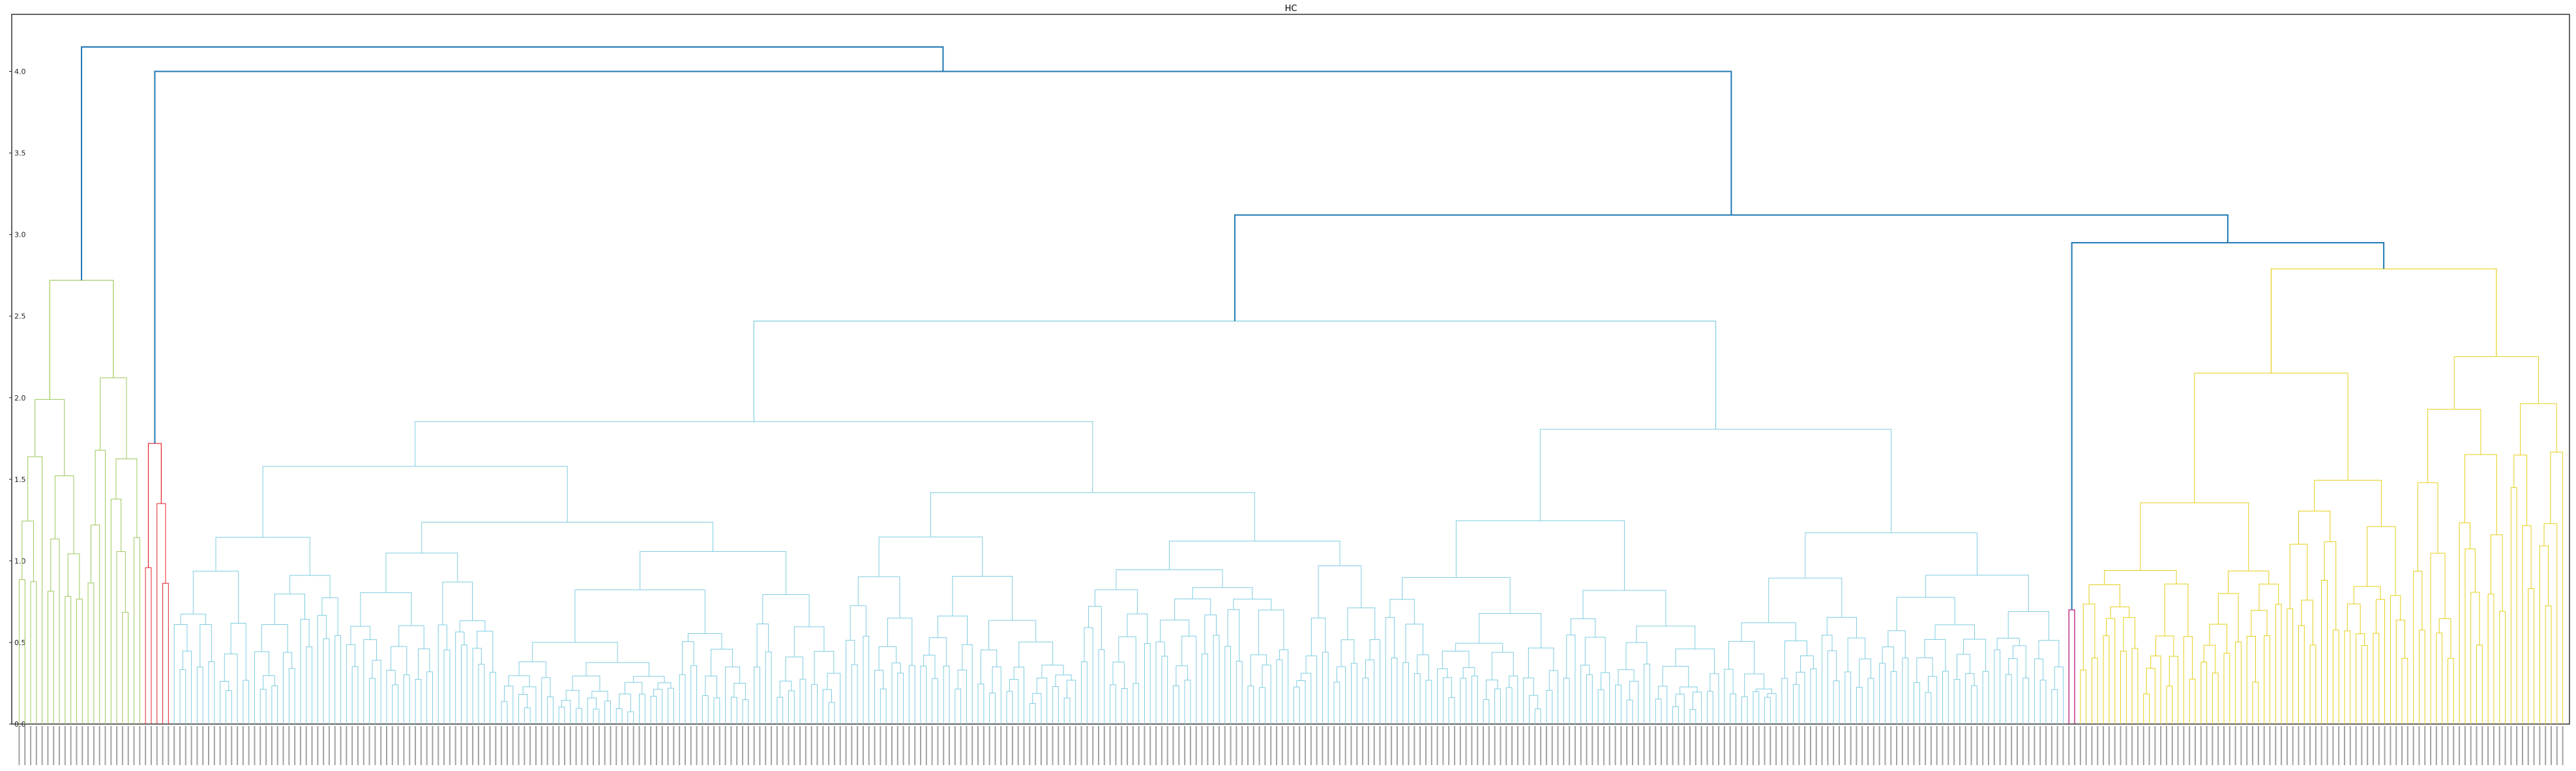  I want to click on y-tick-label-2: 1.0, so click(20, 561).